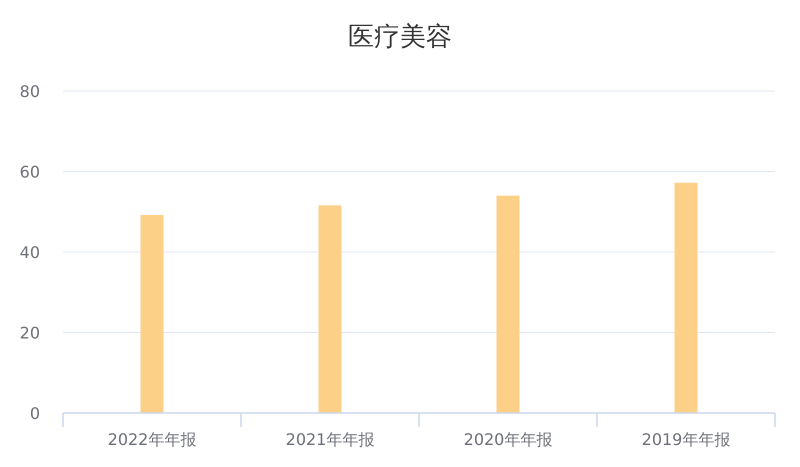 Image resolution: width=800 pixels, height=467 pixels. Describe the element at coordinates (686, 439) in the screenshot. I see `x-tick-label: 2019年年报` at that location.